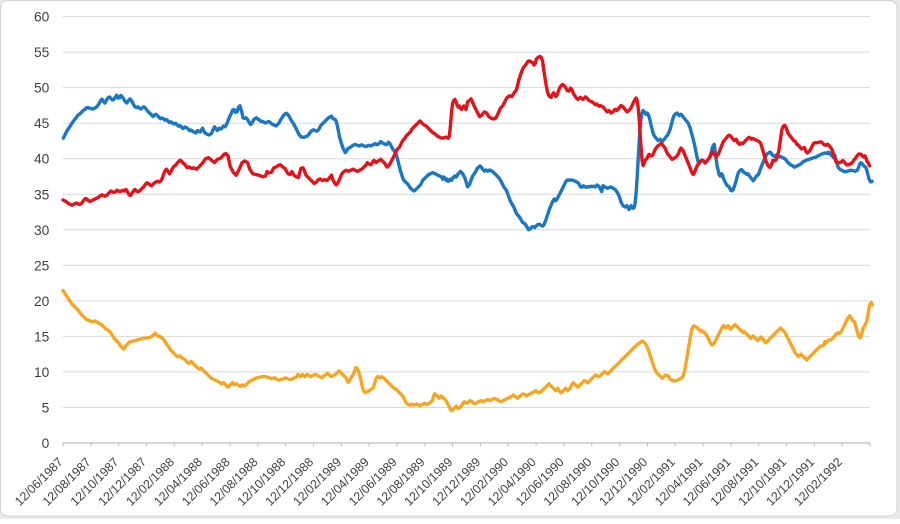  What do you see at coordinates (42, 159) in the screenshot?
I see `svg-text: 40` at bounding box center [42, 159].